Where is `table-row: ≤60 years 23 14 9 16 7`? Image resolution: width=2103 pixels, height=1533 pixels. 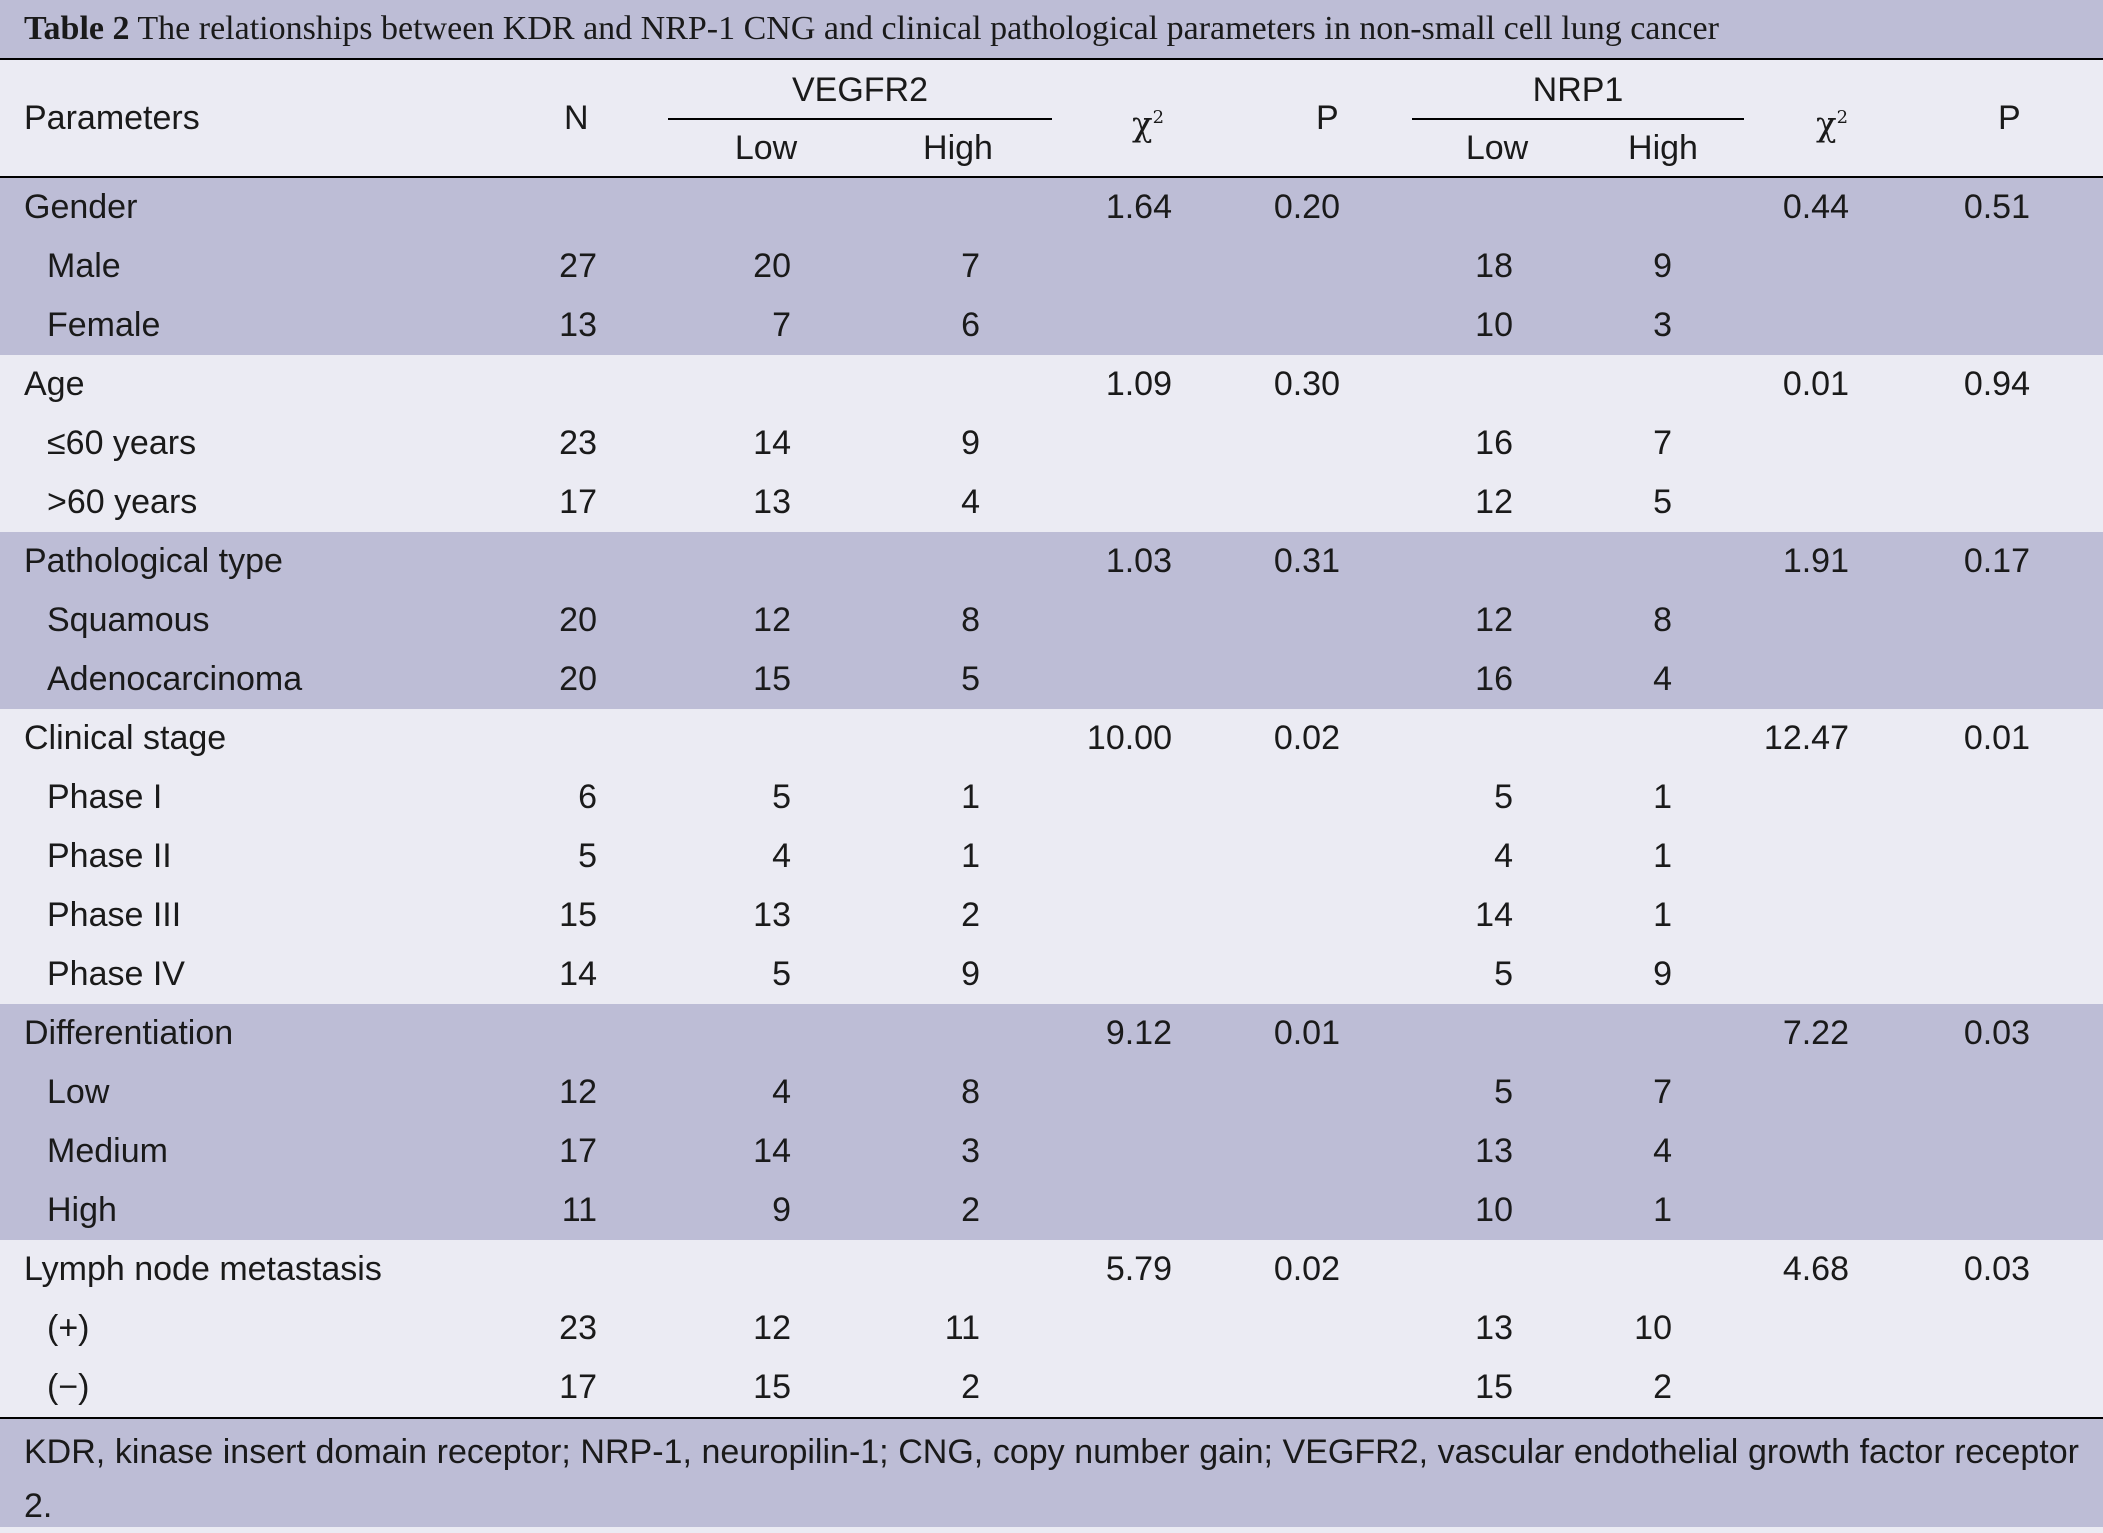 table-row: ≤60 years 23 14 9 16 7 is located at coordinates (1051, 443).